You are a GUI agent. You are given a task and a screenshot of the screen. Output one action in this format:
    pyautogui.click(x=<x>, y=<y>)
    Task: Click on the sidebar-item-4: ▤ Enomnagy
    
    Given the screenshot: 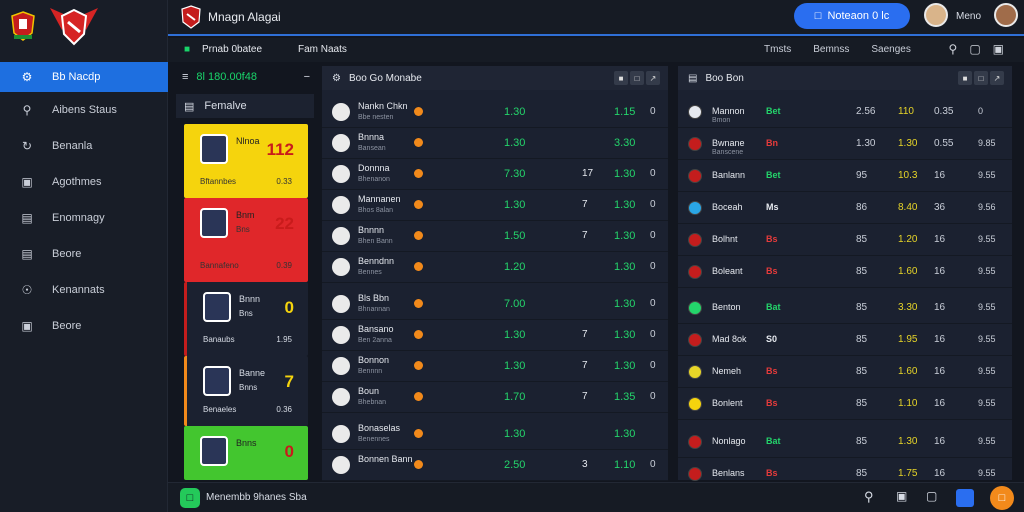 What is the action you would take?
    pyautogui.click(x=84, y=218)
    